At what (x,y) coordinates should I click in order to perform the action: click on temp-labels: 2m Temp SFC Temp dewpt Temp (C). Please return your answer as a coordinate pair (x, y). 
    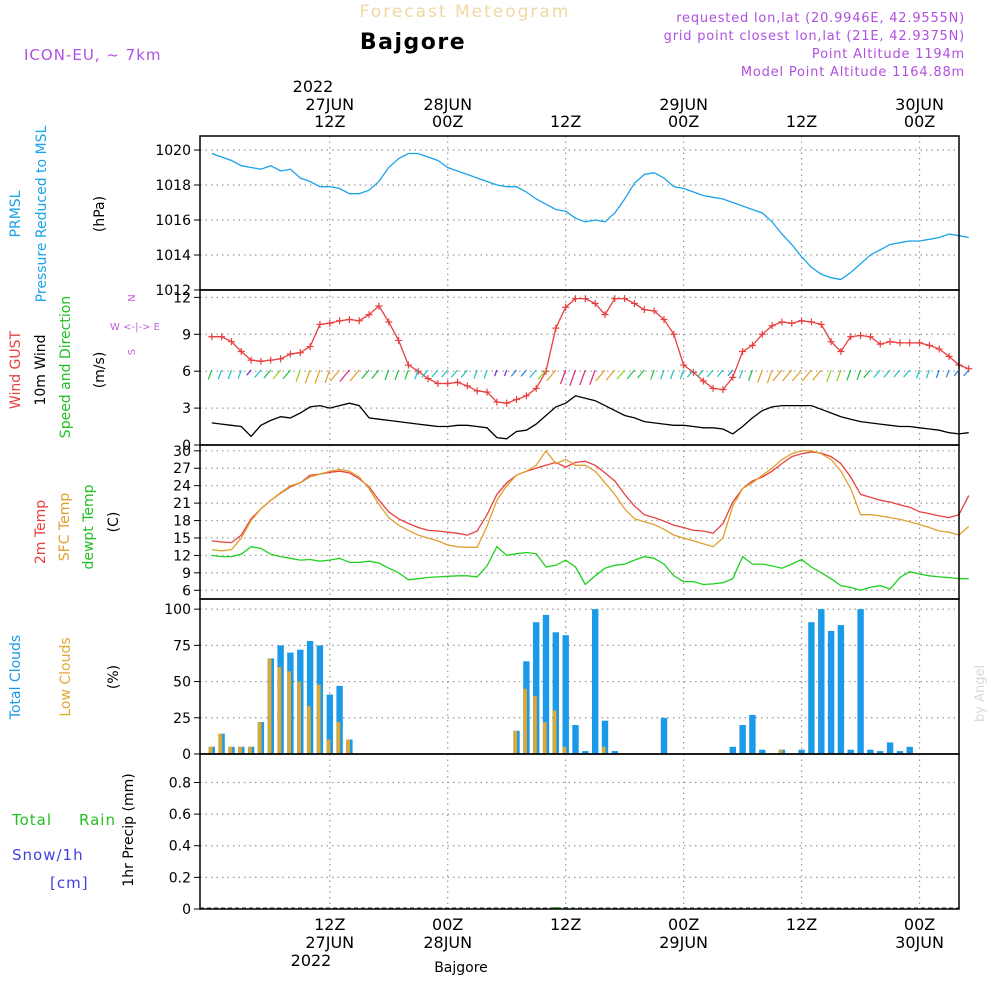
    Looking at the image, I should click on (77, 526).